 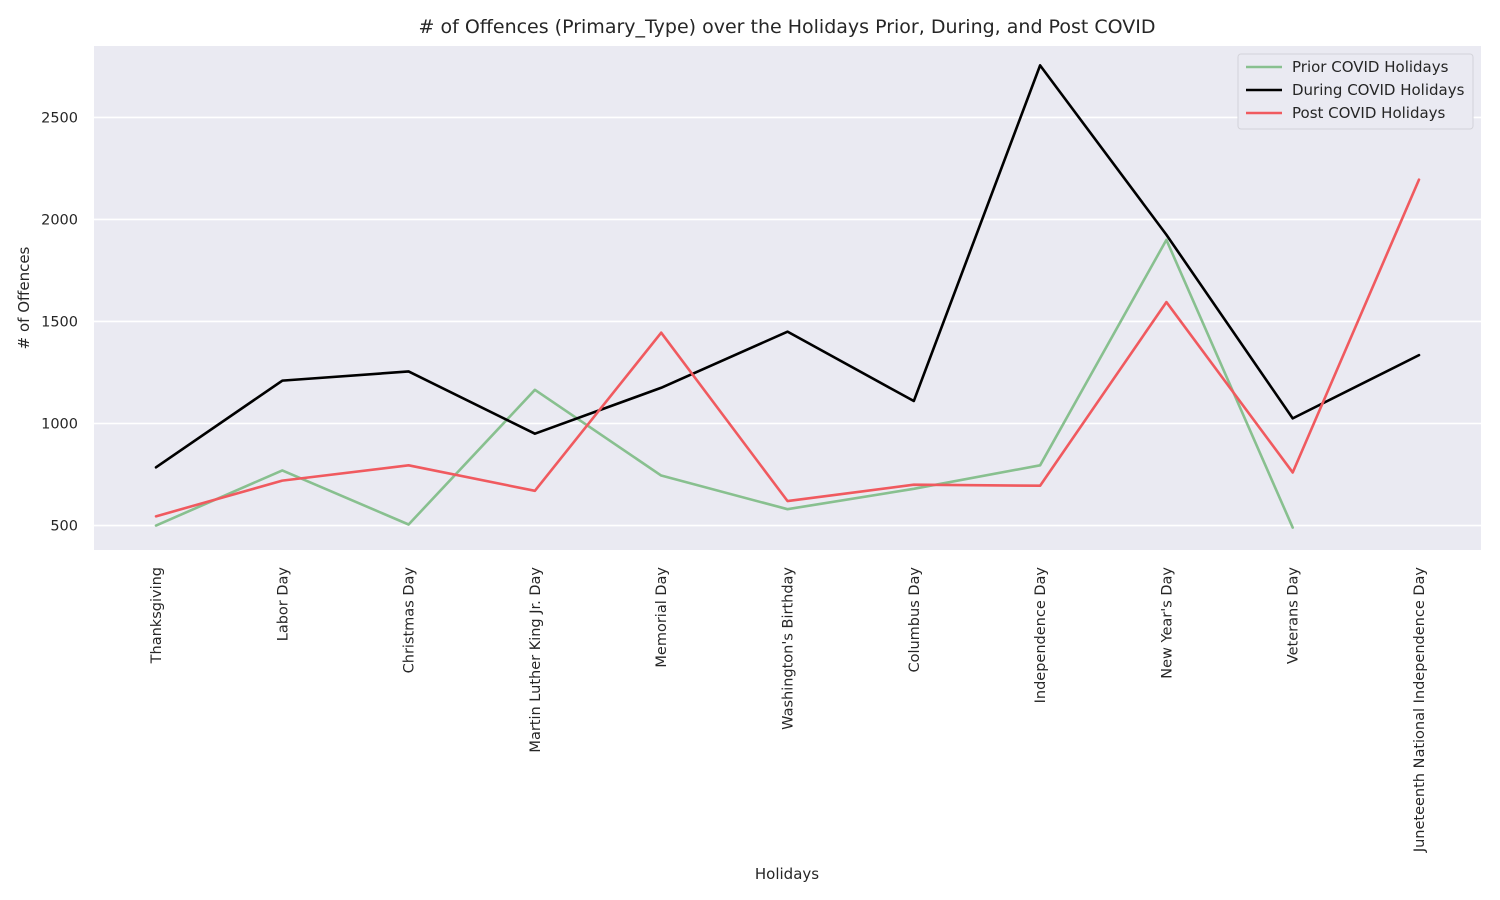 What do you see at coordinates (283, 604) in the screenshot?
I see `x-tick-label: Labor Day` at bounding box center [283, 604].